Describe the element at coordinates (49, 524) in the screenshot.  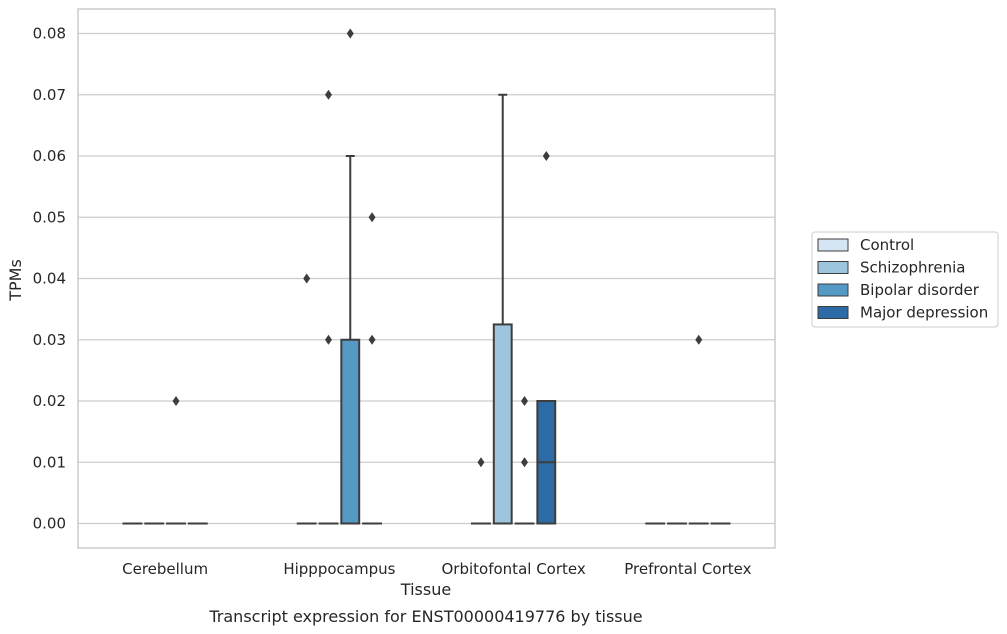
I see `y-tick-label: 0.00` at that location.